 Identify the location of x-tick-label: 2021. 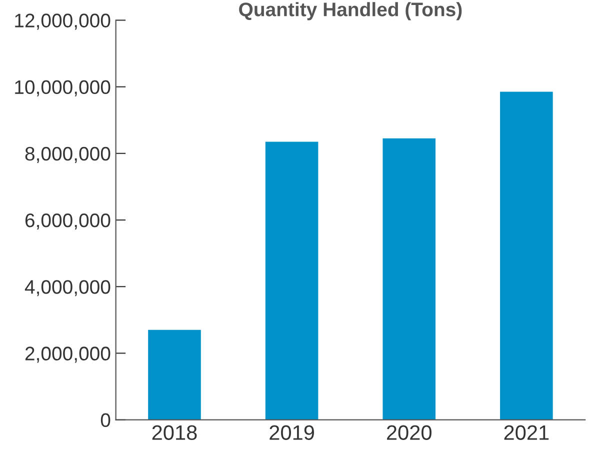
(526, 432).